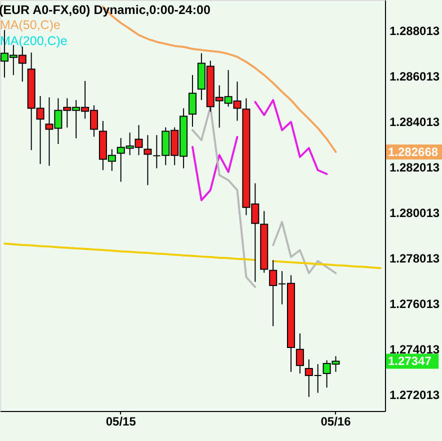  What do you see at coordinates (415, 167) in the screenshot?
I see `y-tick-label: 1.282013` at bounding box center [415, 167].